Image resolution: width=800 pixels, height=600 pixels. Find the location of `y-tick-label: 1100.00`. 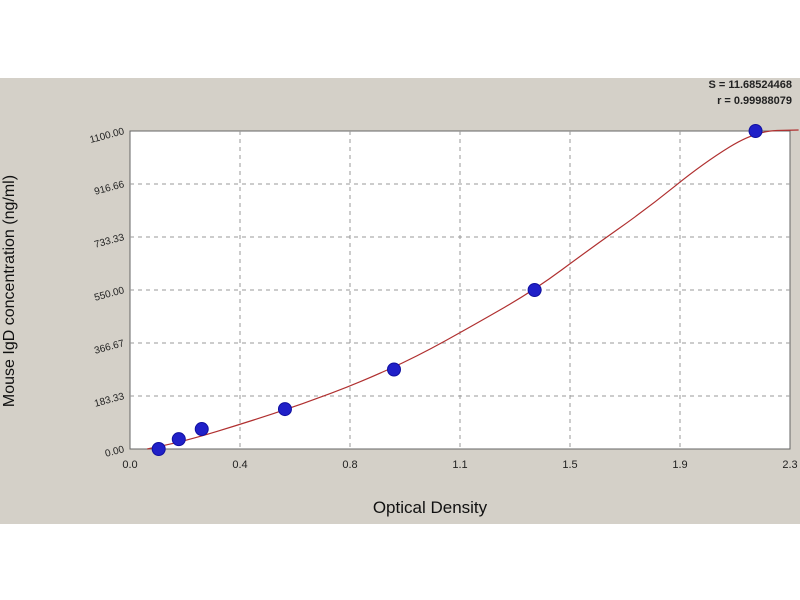

y-tick-label: 1100.00 is located at coordinates (107, 136).